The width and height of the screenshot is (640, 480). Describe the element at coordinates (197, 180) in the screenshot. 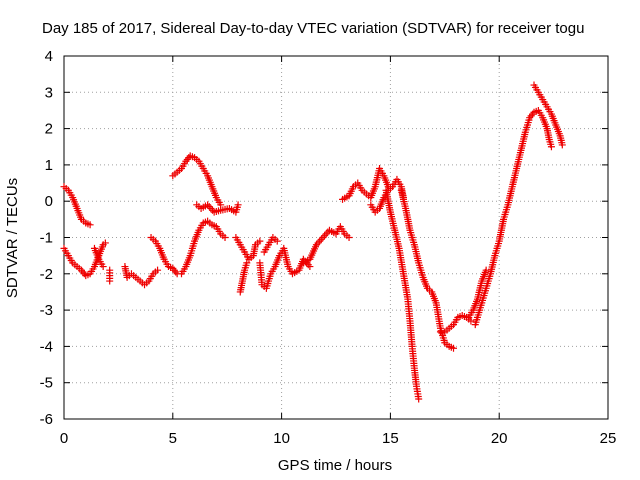

I see `series-c2` at that location.